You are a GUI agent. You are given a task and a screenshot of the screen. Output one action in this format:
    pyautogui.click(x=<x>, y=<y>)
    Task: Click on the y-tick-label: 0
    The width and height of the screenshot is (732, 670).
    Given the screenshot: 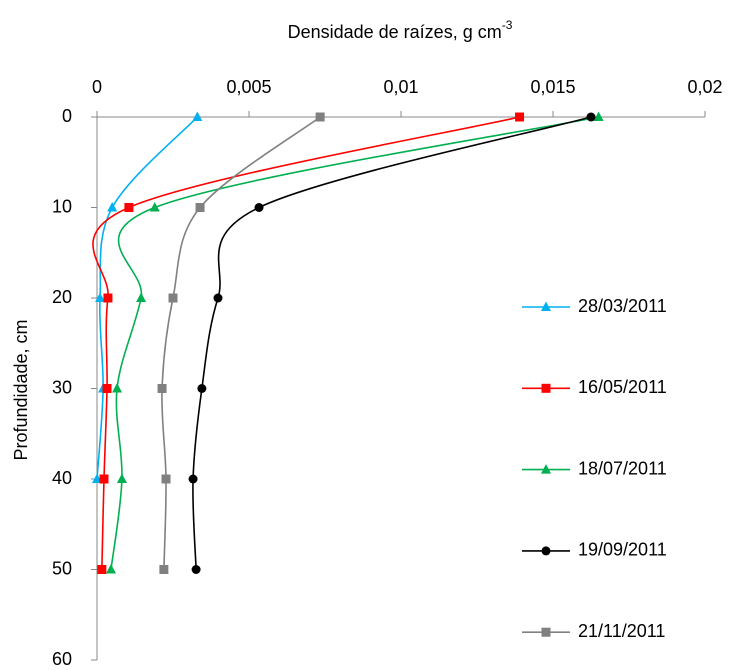 What is the action you would take?
    pyautogui.click(x=67, y=116)
    